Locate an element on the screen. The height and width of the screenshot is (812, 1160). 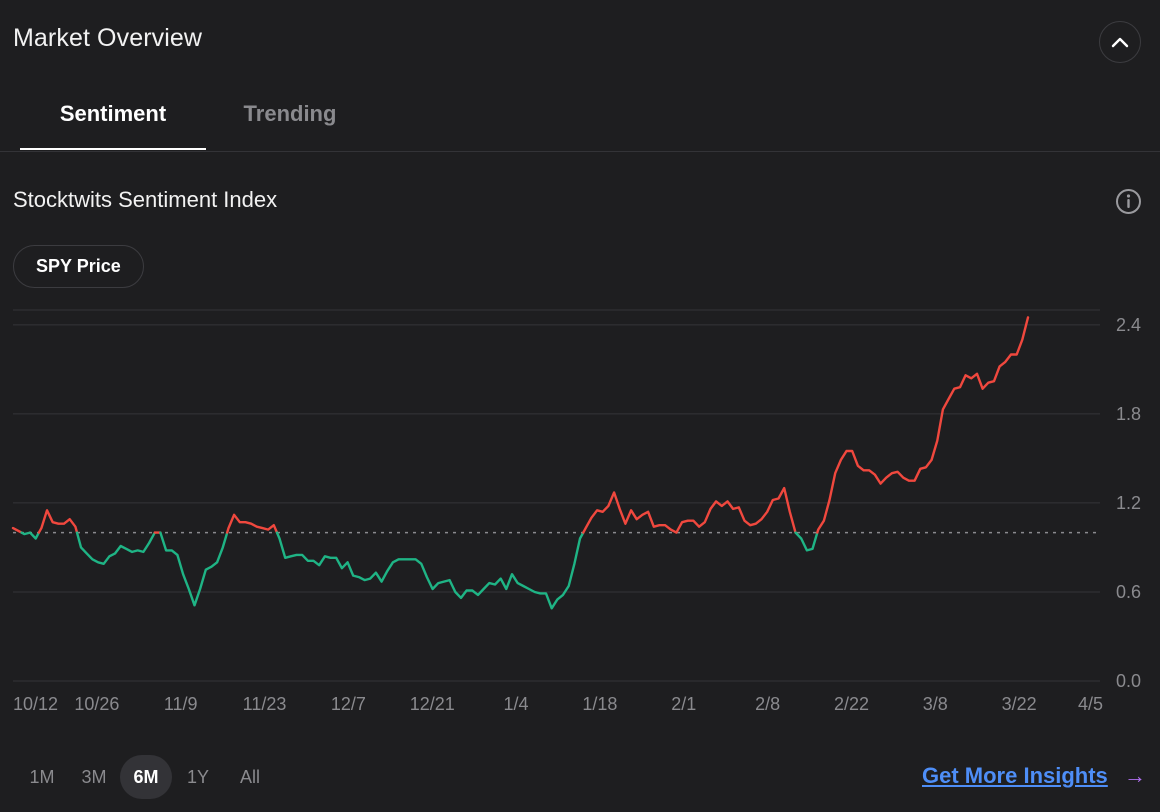
chart-title: Stocktwits Sentiment Index is located at coordinates (145, 199).